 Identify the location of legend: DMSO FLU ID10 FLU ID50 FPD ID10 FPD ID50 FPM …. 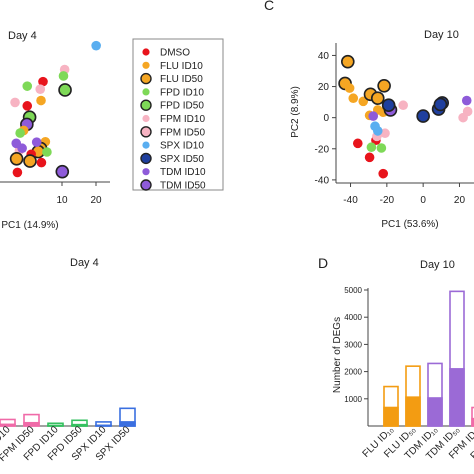
(178, 115).